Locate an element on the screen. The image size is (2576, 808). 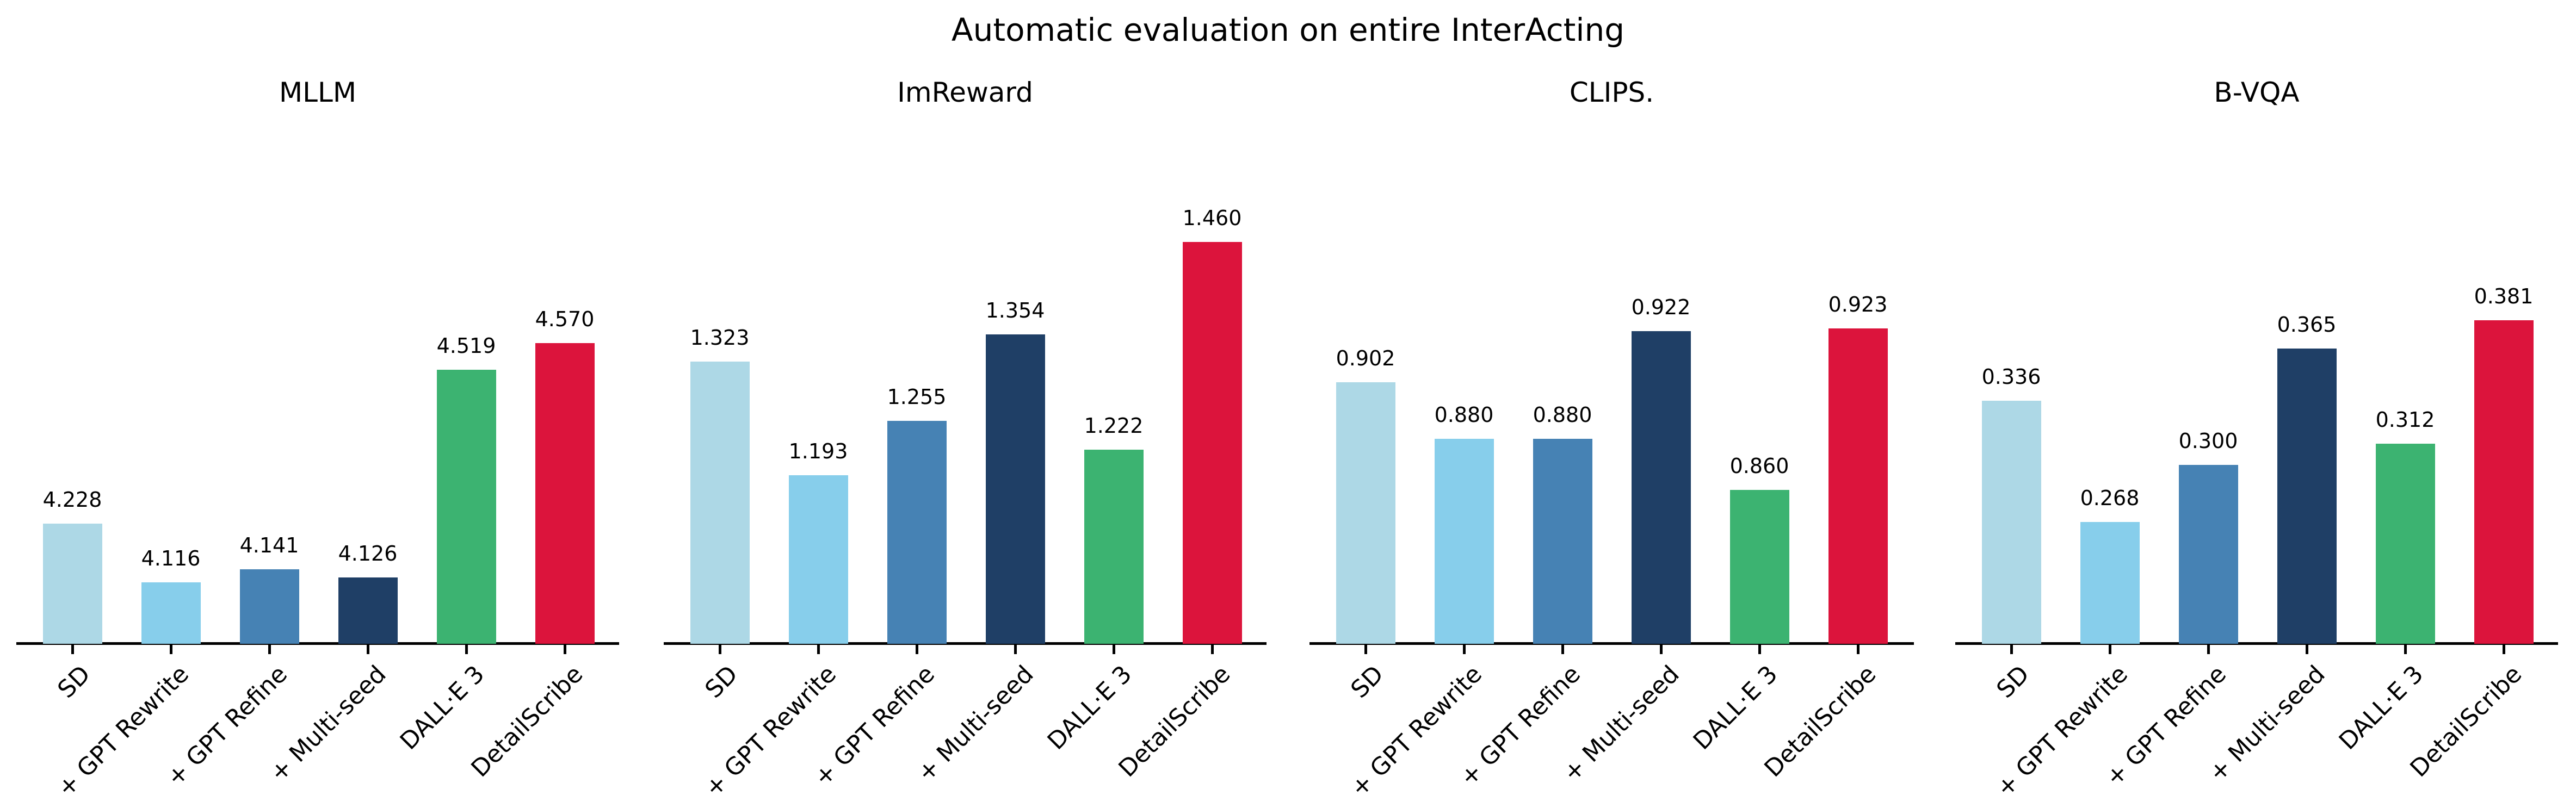
bar-value-label: 4.228 is located at coordinates (72, 499).